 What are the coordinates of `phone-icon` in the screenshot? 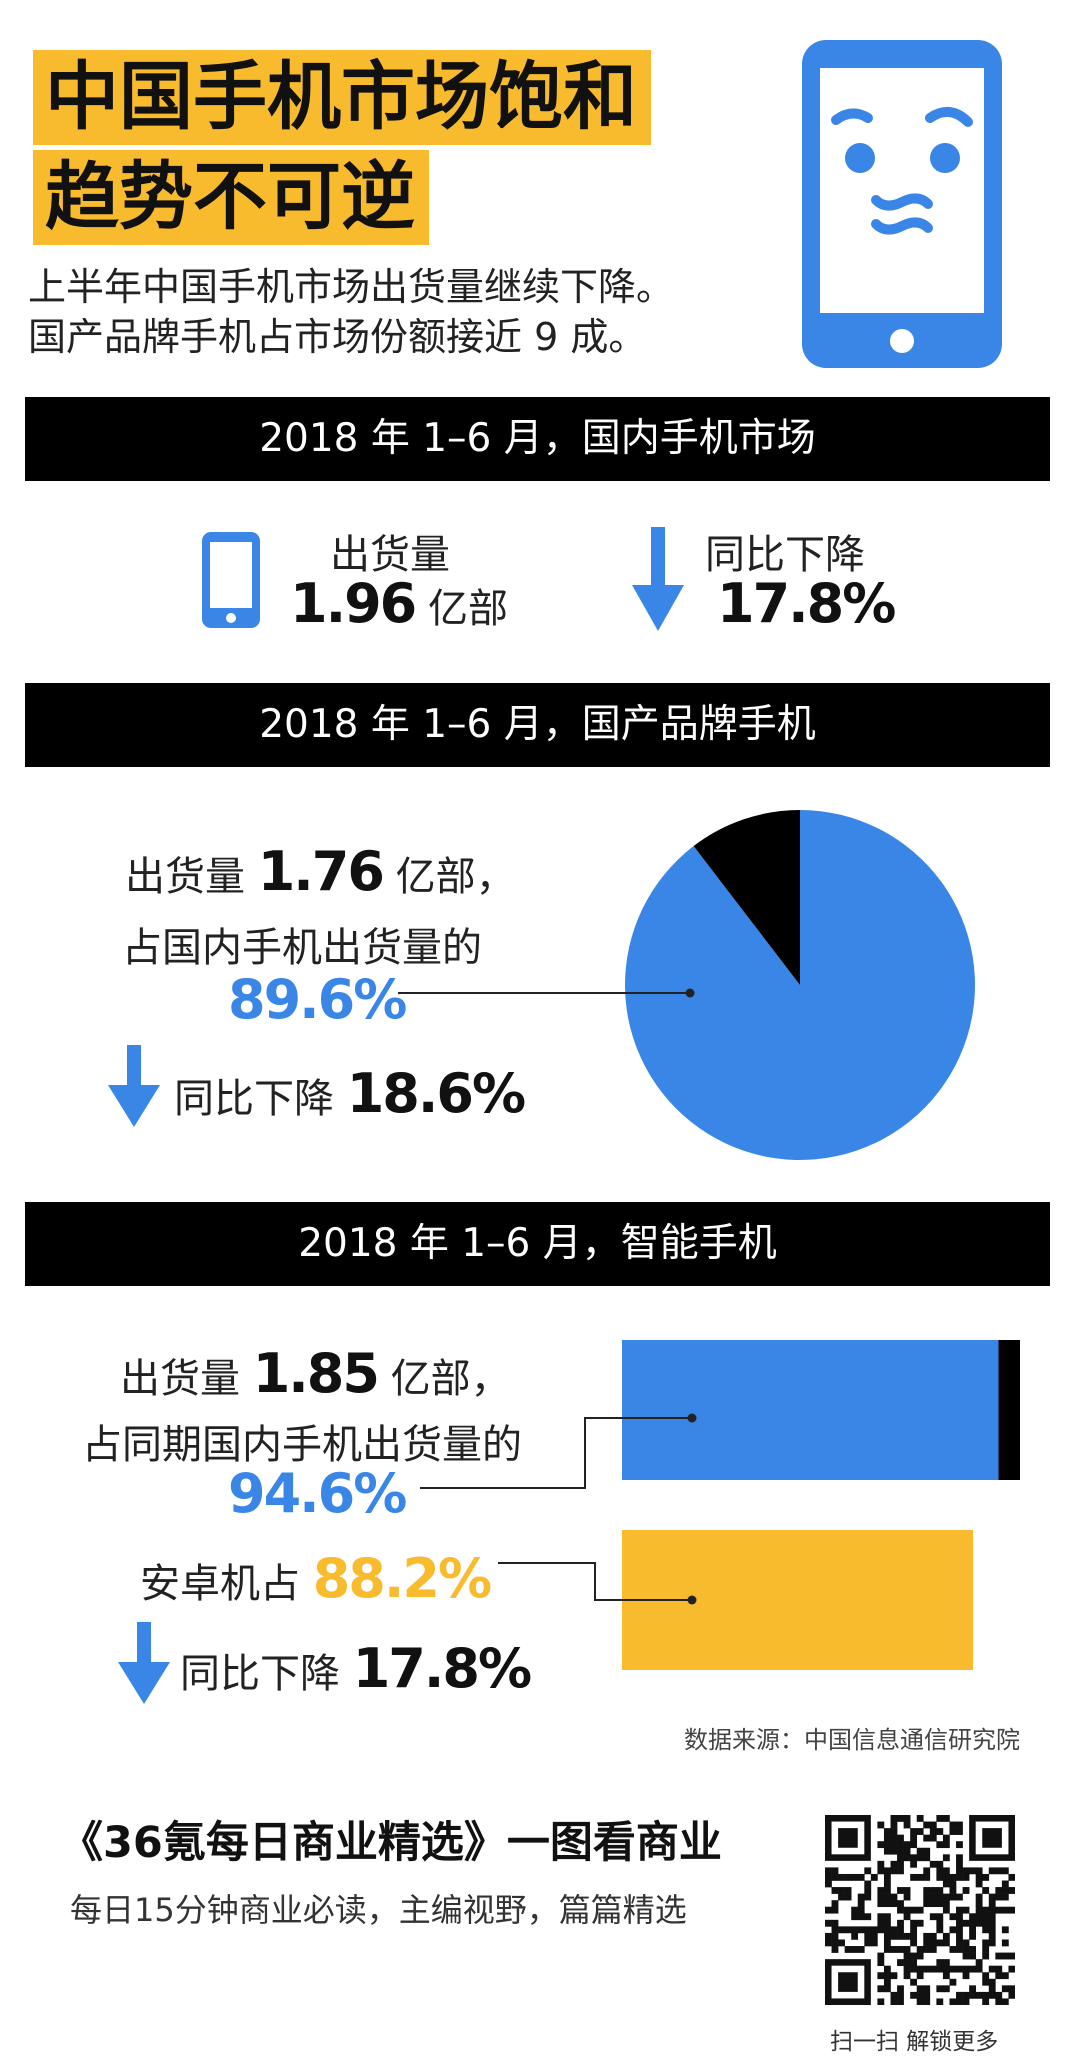 It's located at (231, 580).